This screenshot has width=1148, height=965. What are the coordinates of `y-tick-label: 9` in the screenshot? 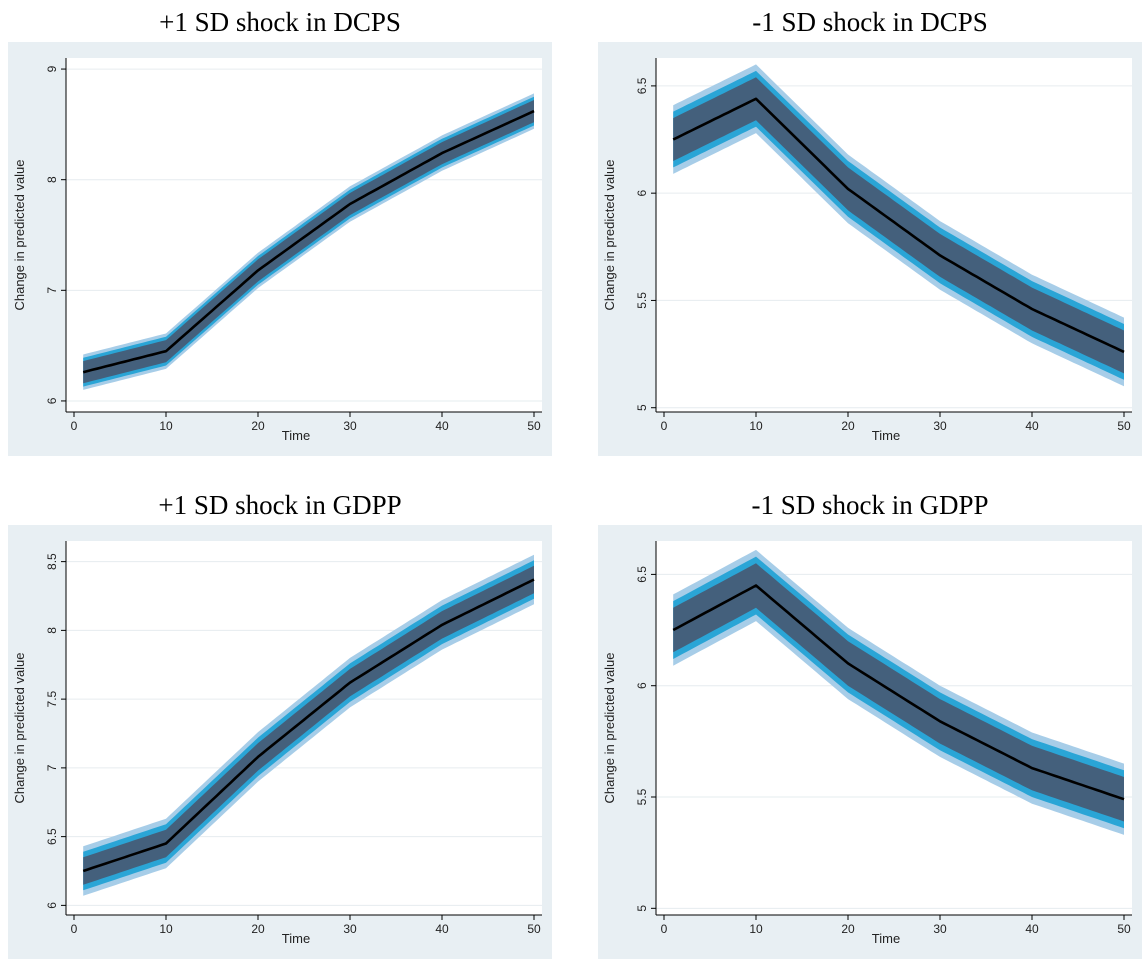 It's located at (52, 68).